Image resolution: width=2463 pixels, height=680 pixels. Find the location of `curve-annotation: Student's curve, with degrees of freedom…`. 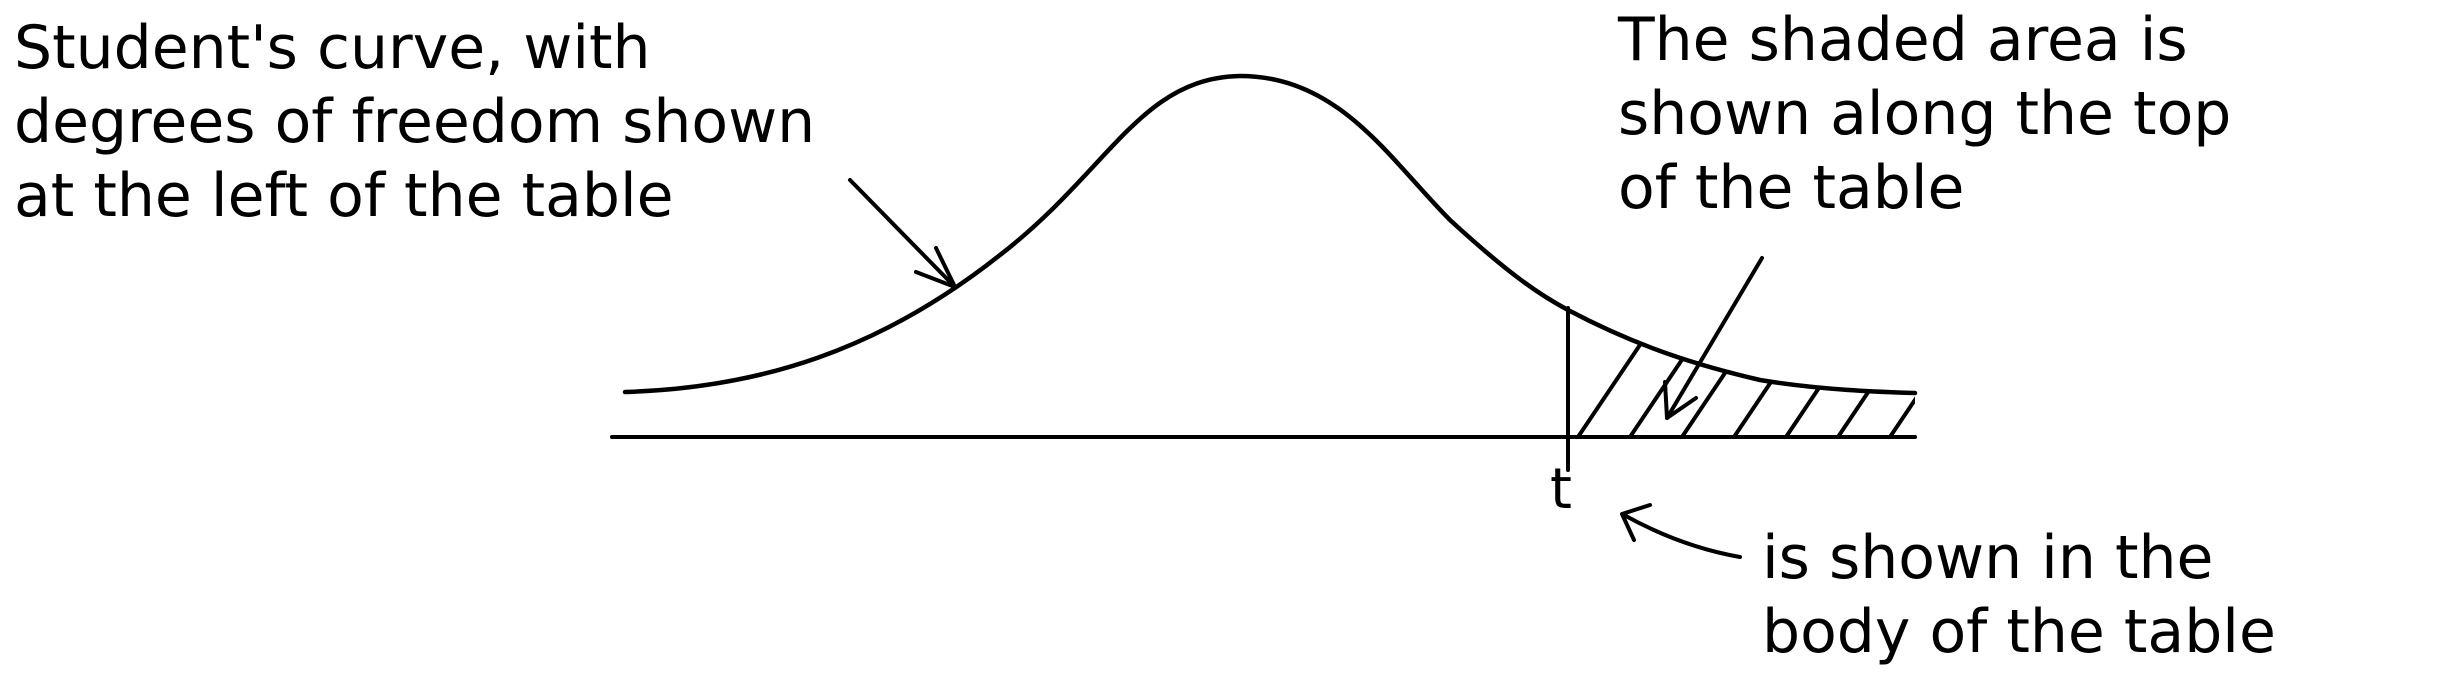

curve-annotation: Student's curve, with degrees of freedom… is located at coordinates (414, 122).